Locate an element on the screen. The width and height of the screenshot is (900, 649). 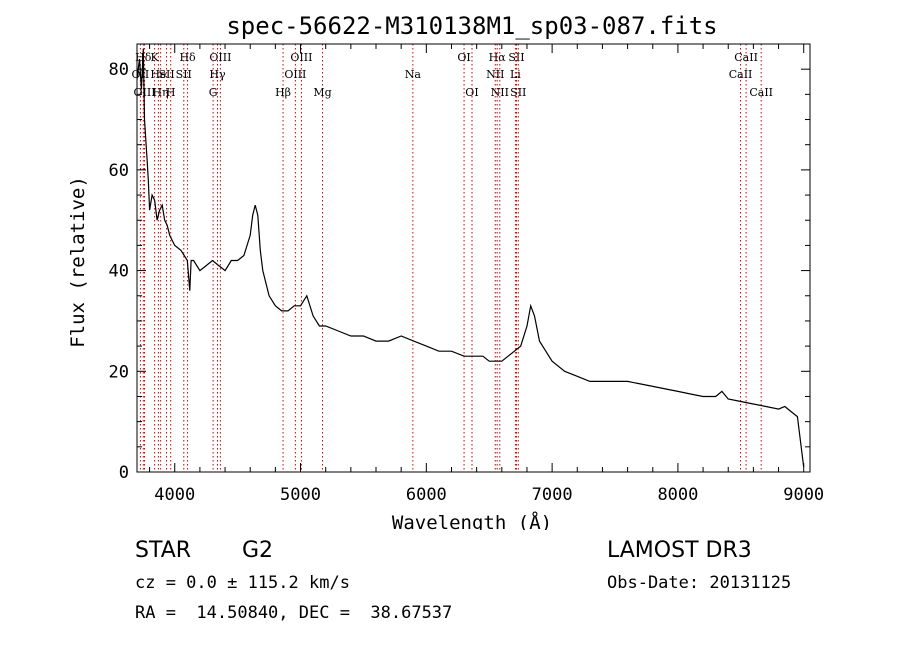
marker-label: Hβ is located at coordinates (283, 92).